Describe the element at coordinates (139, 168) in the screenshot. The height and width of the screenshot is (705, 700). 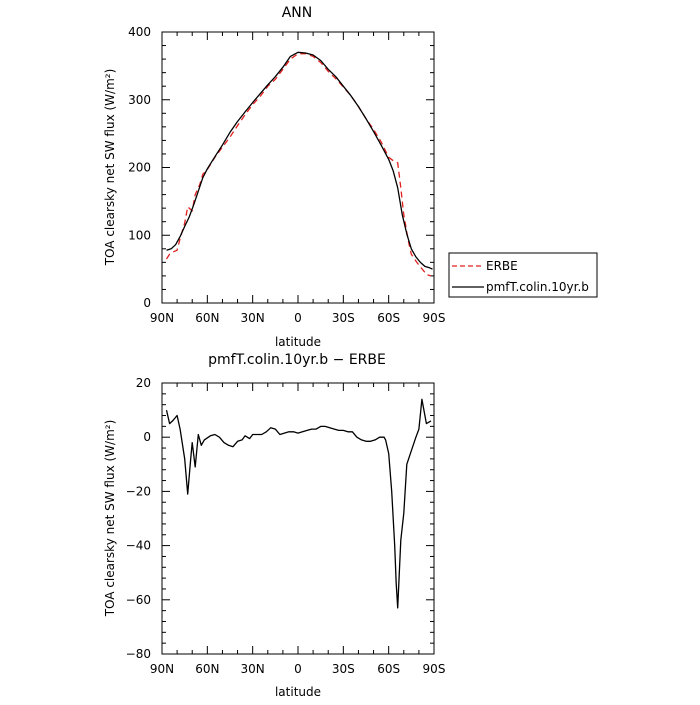
I see `y-tick-label: 200` at that location.